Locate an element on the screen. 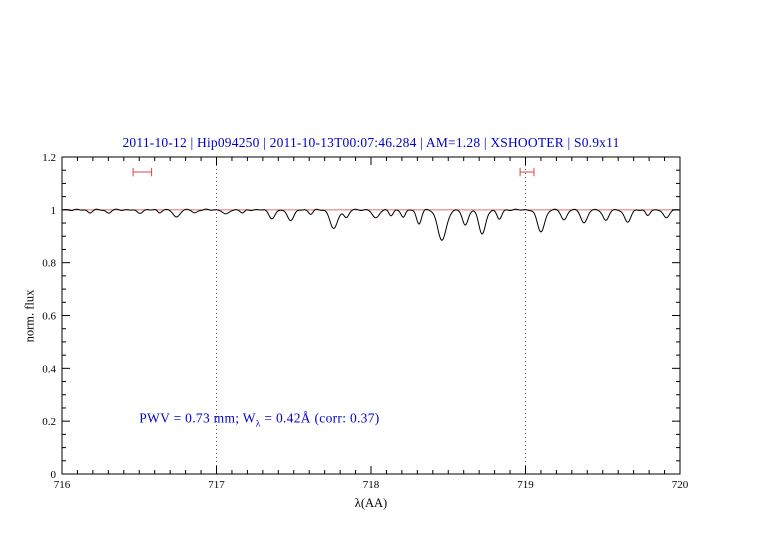  pwv-annotation: PWV = 0.73 mm; Wλ = 0.42Å (corr: 0.37) is located at coordinates (259, 420).